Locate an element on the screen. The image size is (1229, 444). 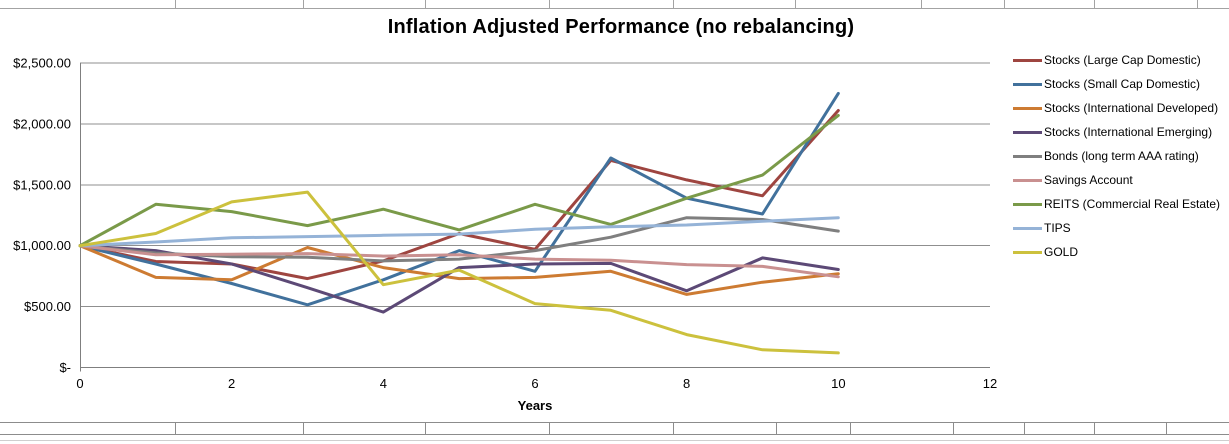
legend-item-stocks-large-cap-domestic: Stocks (Large Cap Domestic) is located at coordinates (1116, 60).